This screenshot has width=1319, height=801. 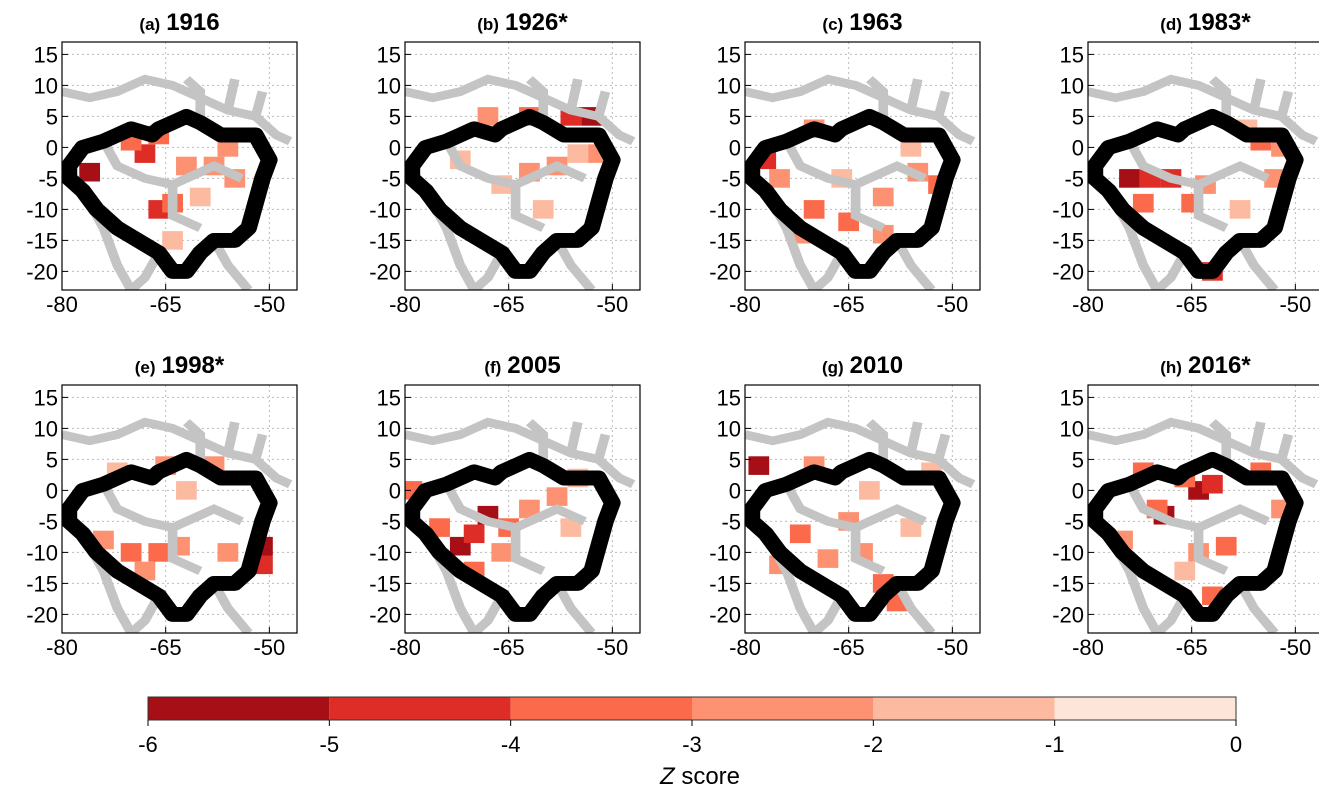 What do you see at coordinates (193, 365) in the screenshot?
I see `panel-year: 1998*` at bounding box center [193, 365].